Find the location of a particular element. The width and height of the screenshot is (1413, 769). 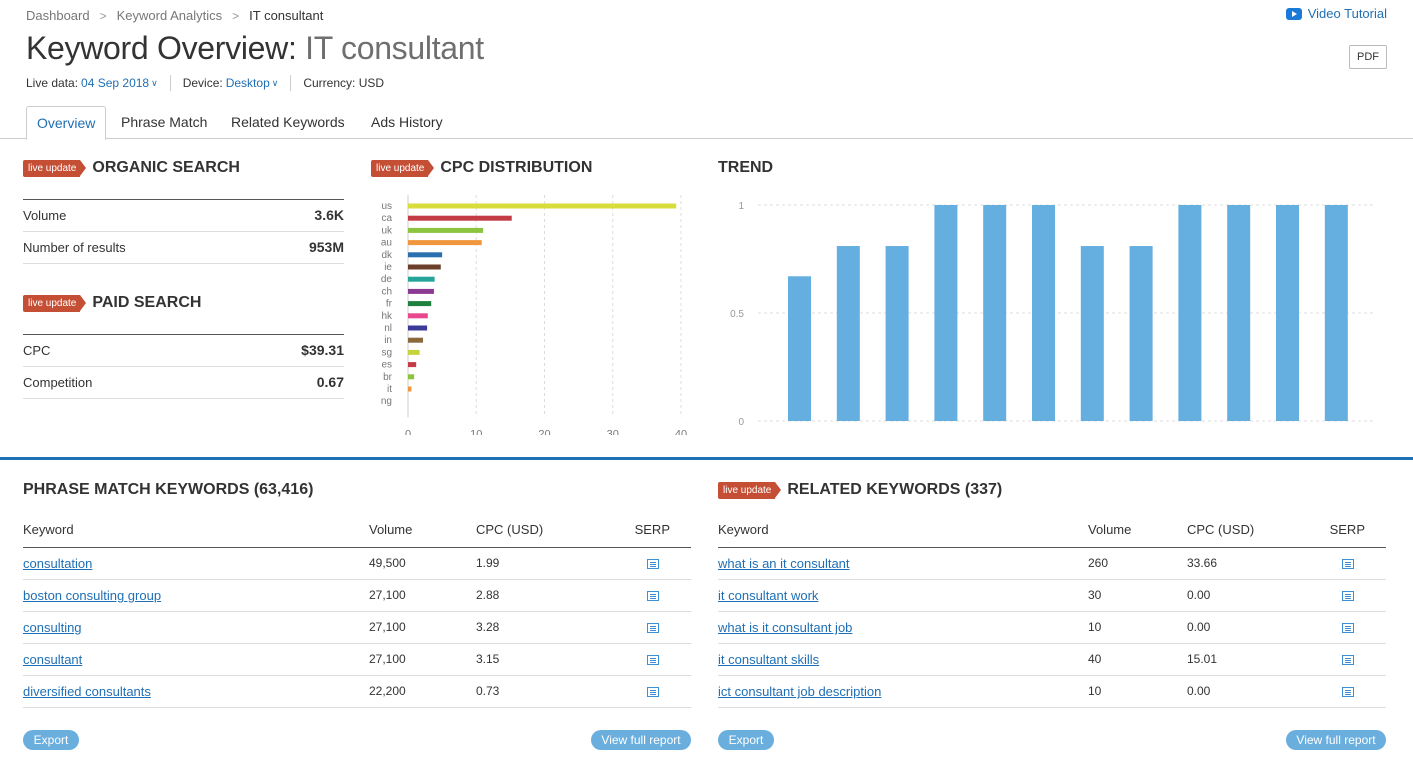

play-video-icon is located at coordinates (1293, 13).